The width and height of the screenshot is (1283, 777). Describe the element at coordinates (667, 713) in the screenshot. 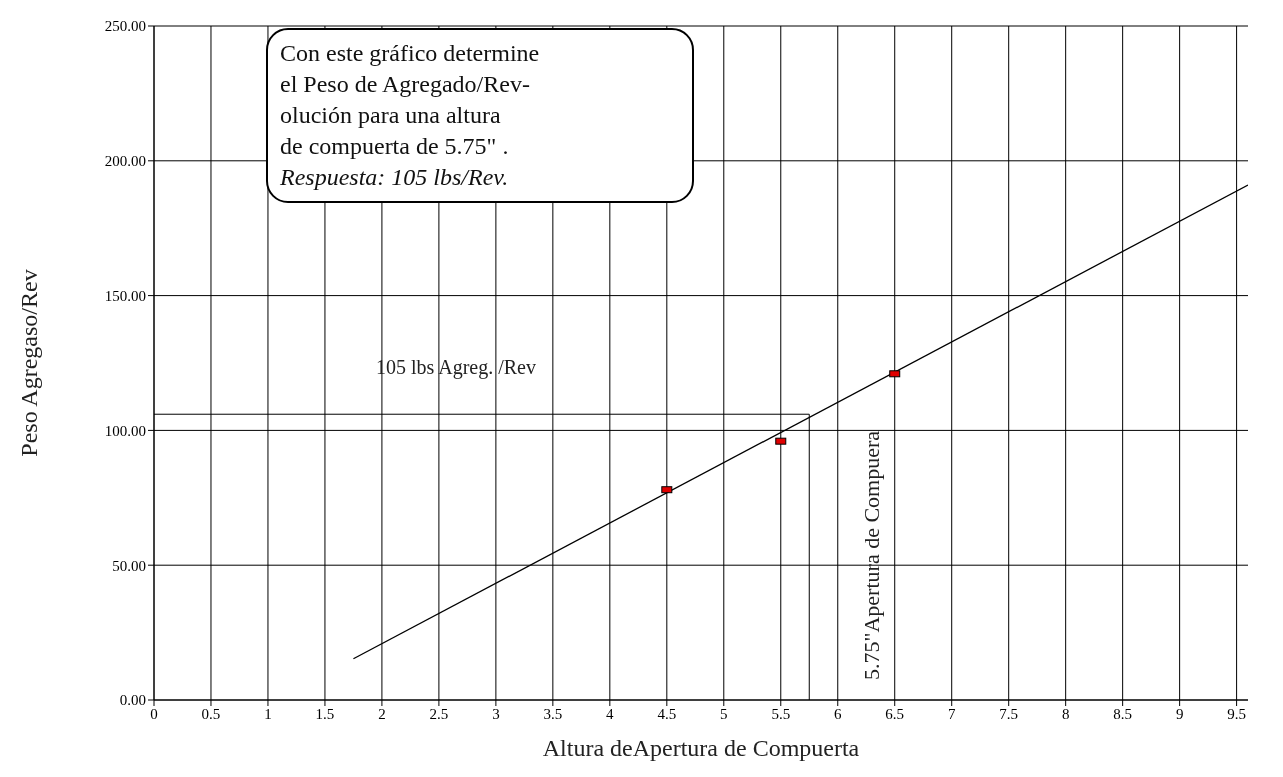

I see `x-tick-label: 4.5` at that location.